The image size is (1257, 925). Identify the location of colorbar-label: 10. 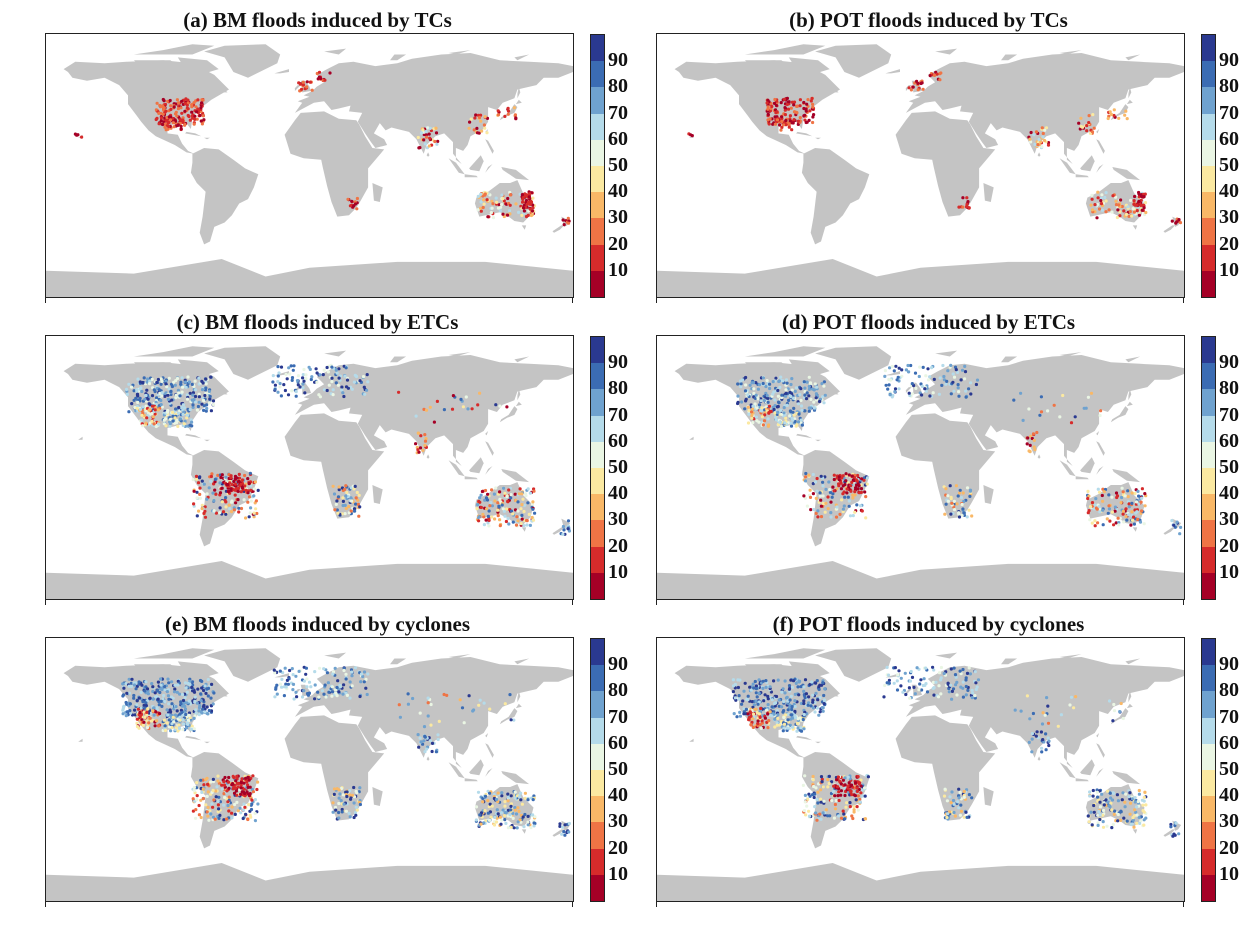
(618, 269).